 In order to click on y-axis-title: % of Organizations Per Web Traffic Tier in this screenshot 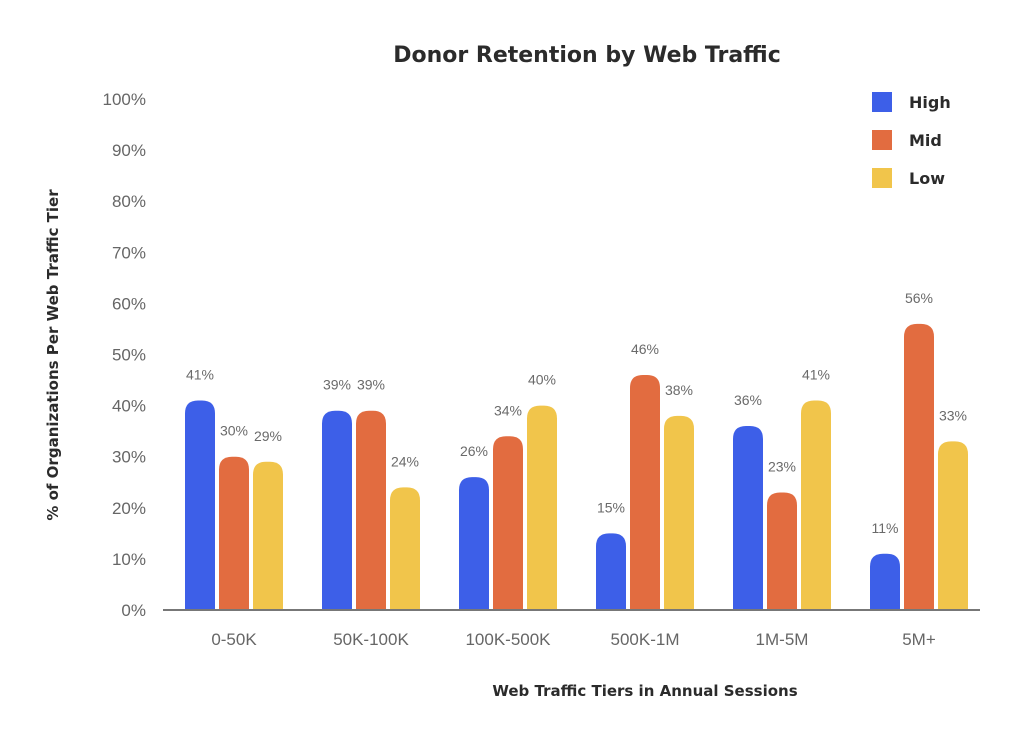, I will do `click(53, 355)`.